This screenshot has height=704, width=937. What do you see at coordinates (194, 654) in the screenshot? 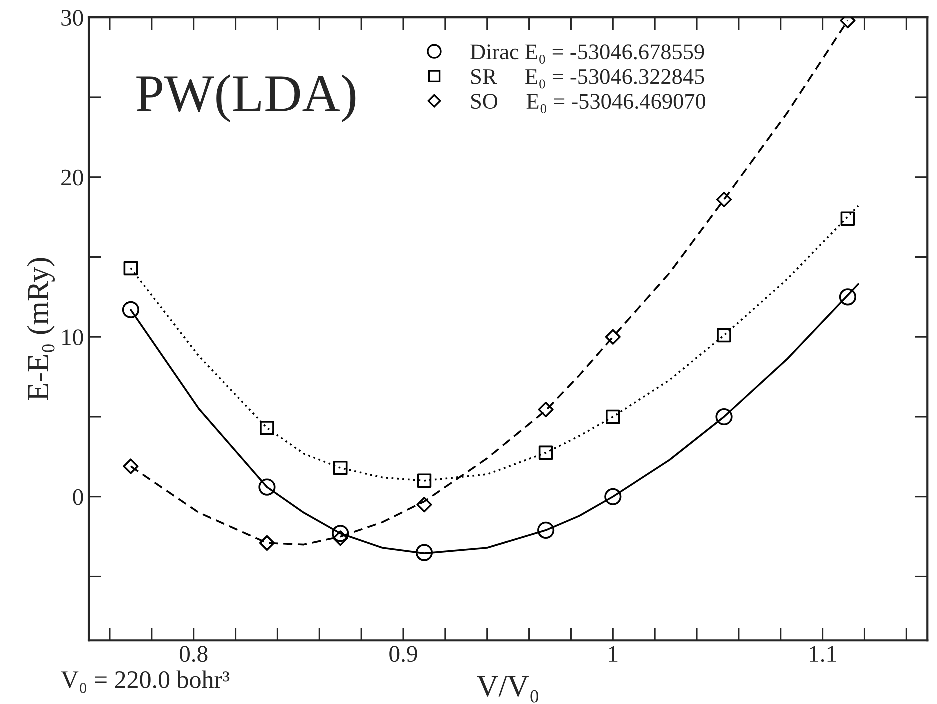
I see `x-tick-label: 0.8` at bounding box center [194, 654].